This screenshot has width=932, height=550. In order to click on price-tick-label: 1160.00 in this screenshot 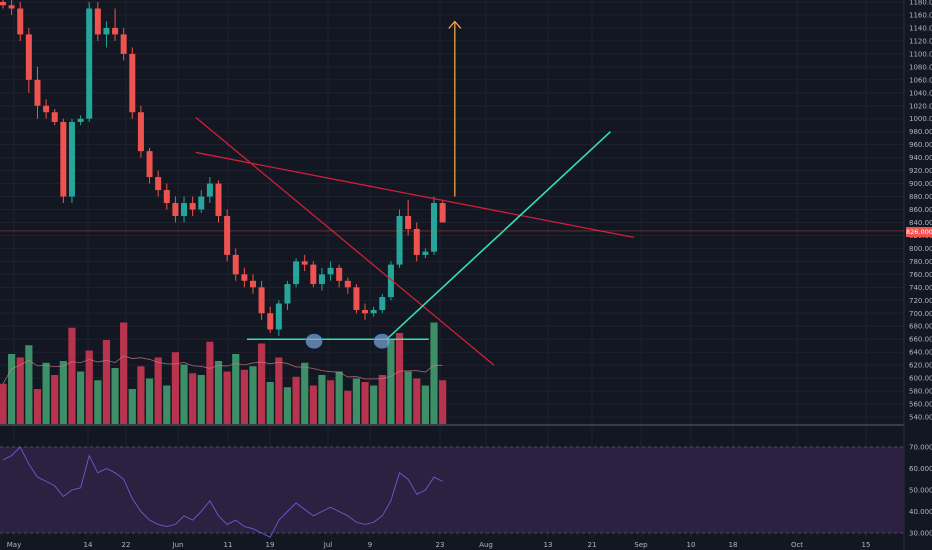, I will do `click(920, 15)`.